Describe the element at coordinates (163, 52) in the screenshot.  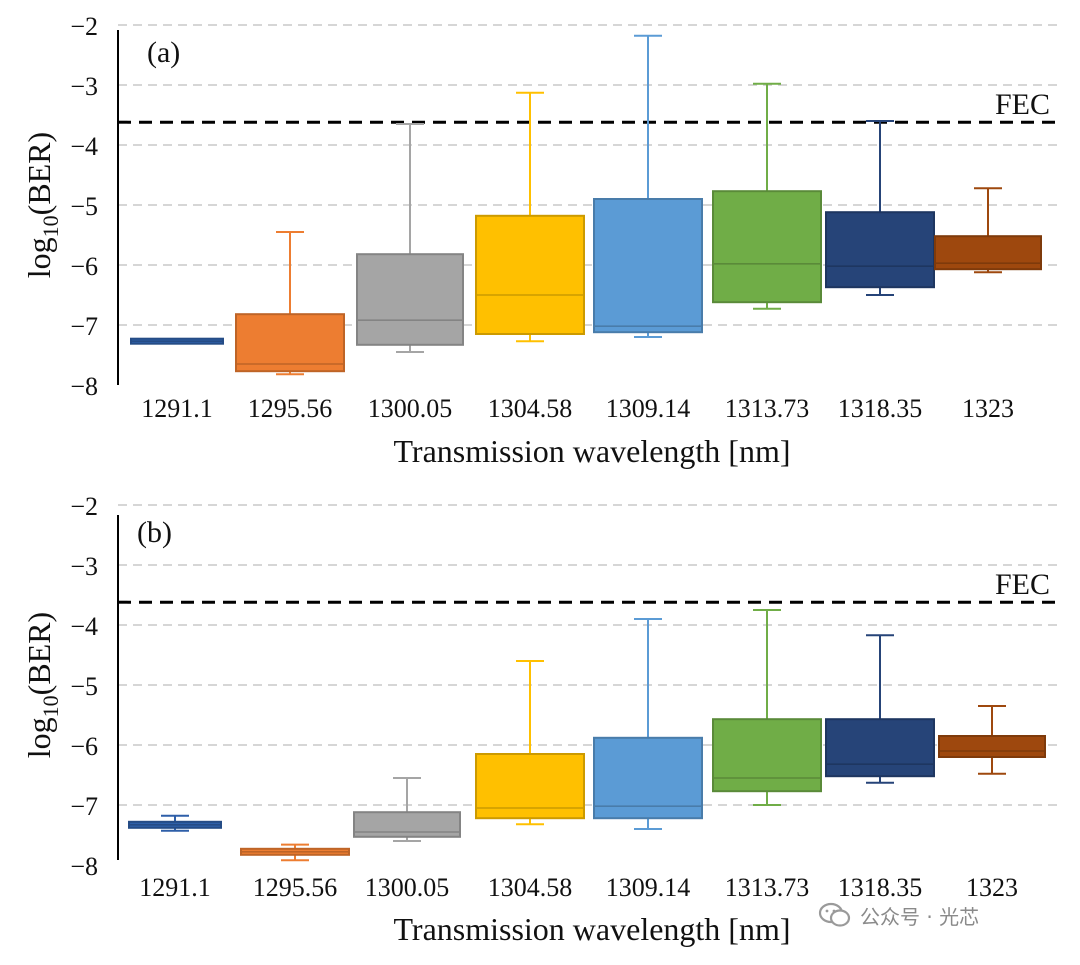
I see `panel-label: (a)` at that location.